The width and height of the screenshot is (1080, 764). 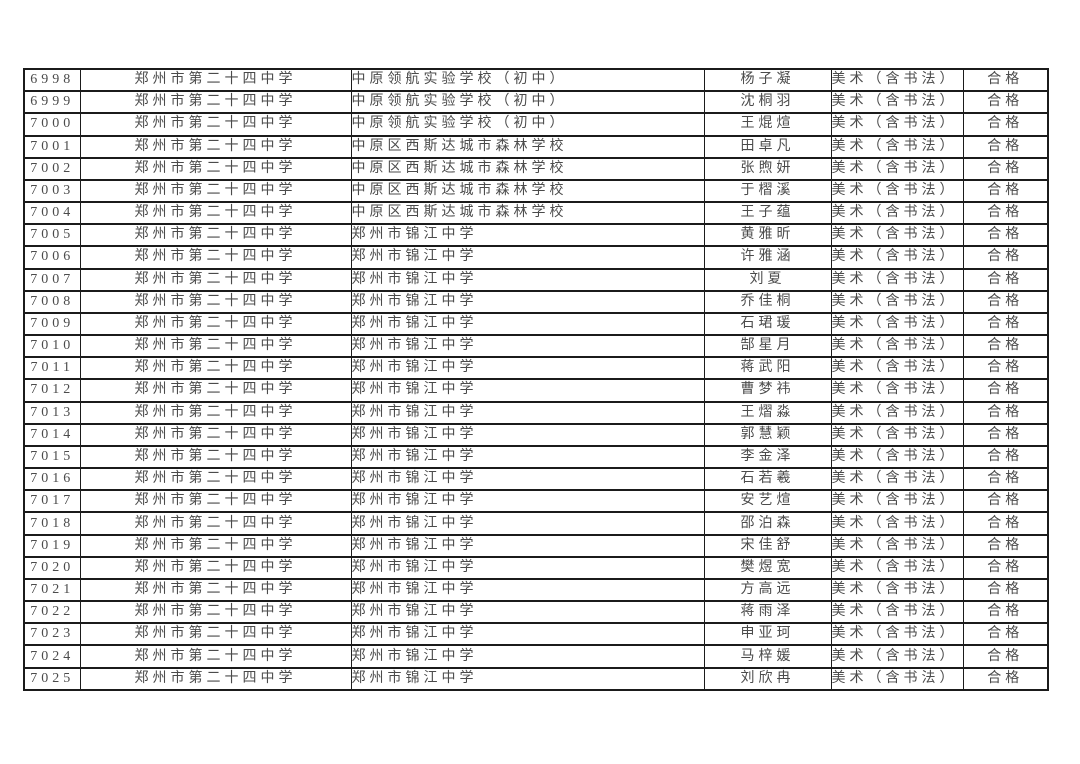 What do you see at coordinates (52, 168) in the screenshot?
I see `cell-serial: 7002` at bounding box center [52, 168].